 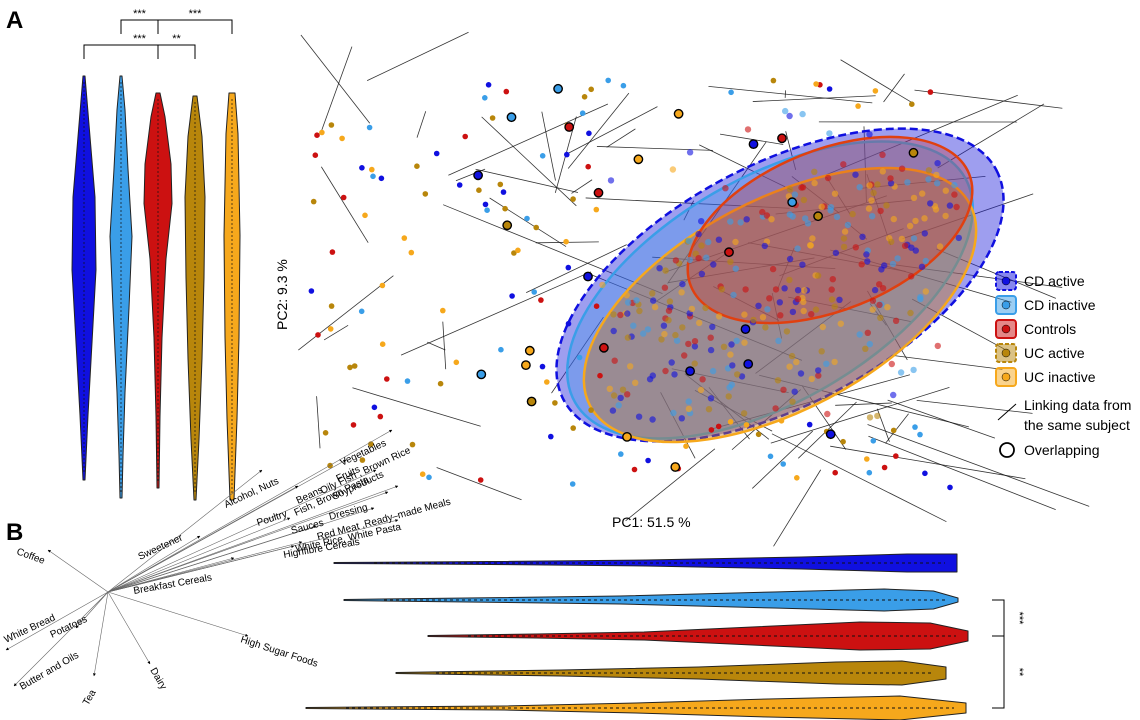 I want to click on legend-marker-uc-inactive, so click(x=1006, y=377).